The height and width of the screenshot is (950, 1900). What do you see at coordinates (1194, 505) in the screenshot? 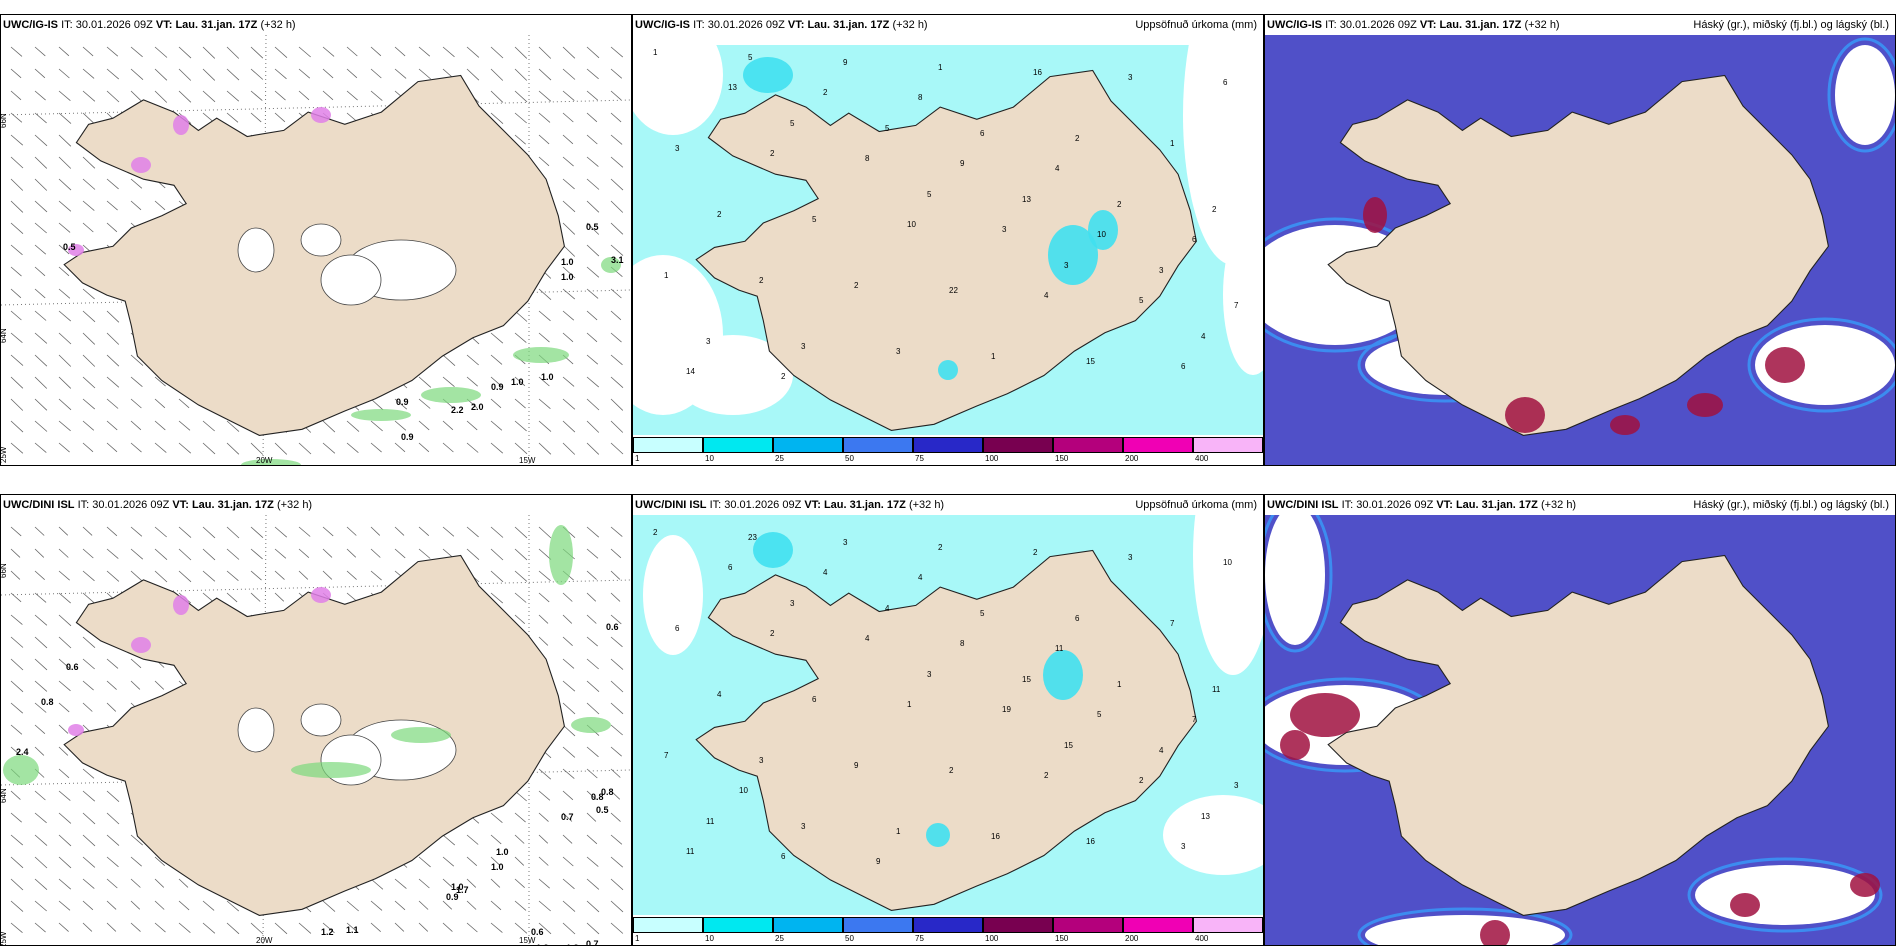
I see `precip-title: Uppsöfnuð úrkoma (mm)` at bounding box center [1194, 505].